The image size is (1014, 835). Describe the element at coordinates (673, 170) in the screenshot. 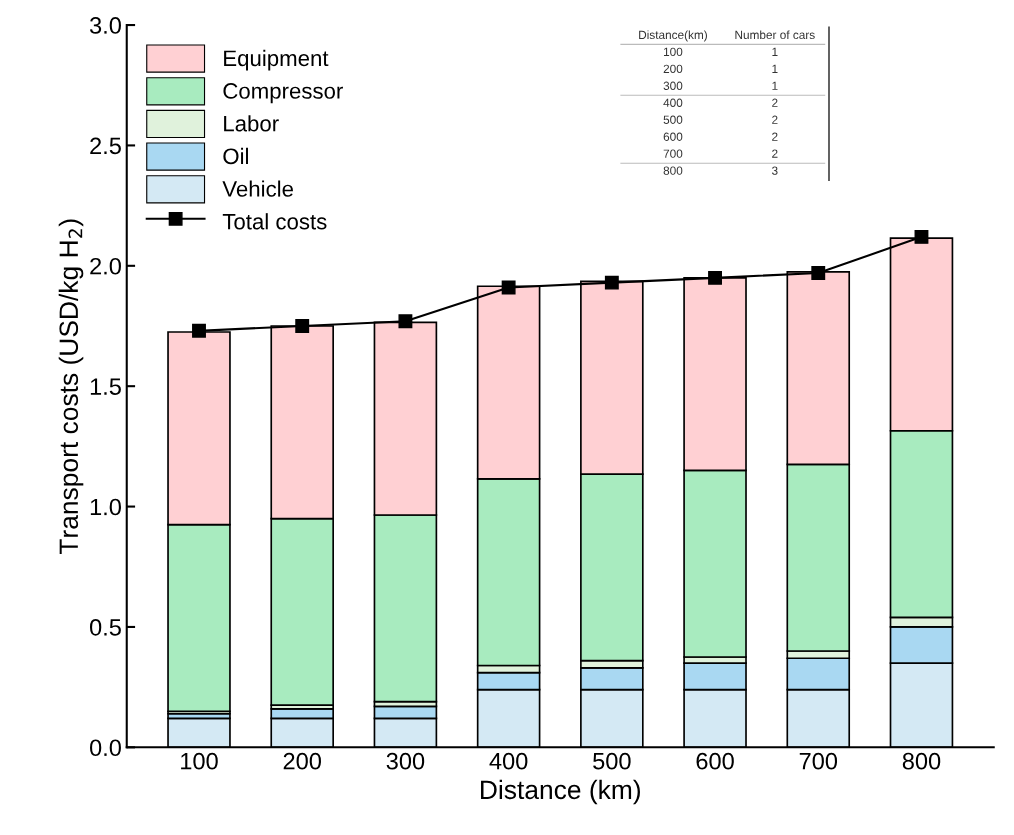

I see `annotation: 800` at that location.